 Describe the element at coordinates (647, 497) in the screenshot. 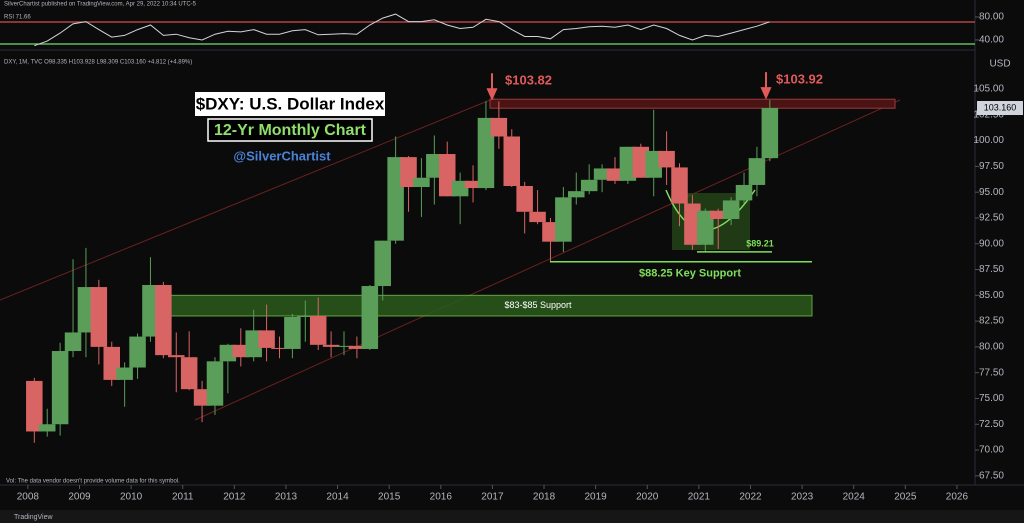

I see `x-tick-label: 2020` at that location.